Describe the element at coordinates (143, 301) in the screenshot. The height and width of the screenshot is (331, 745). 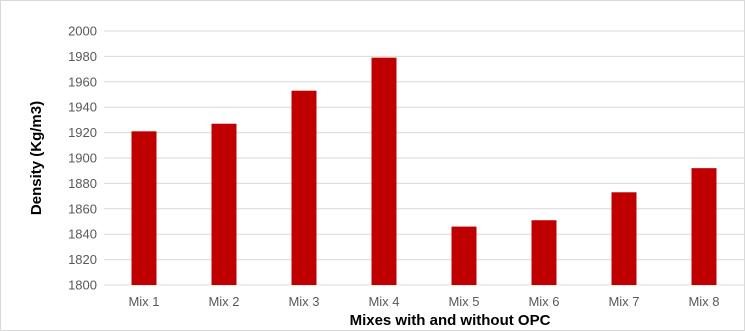
I see `x-tick-label: Mix 1` at that location.